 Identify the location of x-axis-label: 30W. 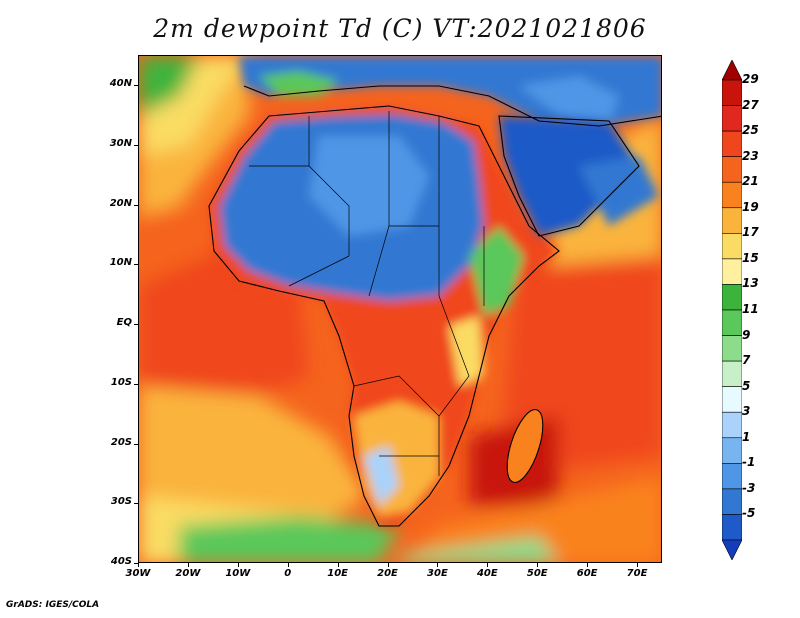
(138, 573).